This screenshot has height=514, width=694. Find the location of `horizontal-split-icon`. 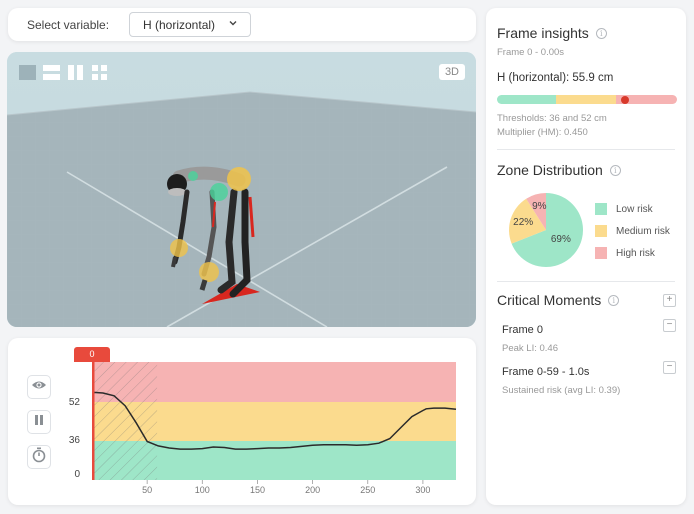

horizontal-split-icon is located at coordinates (52, 73).